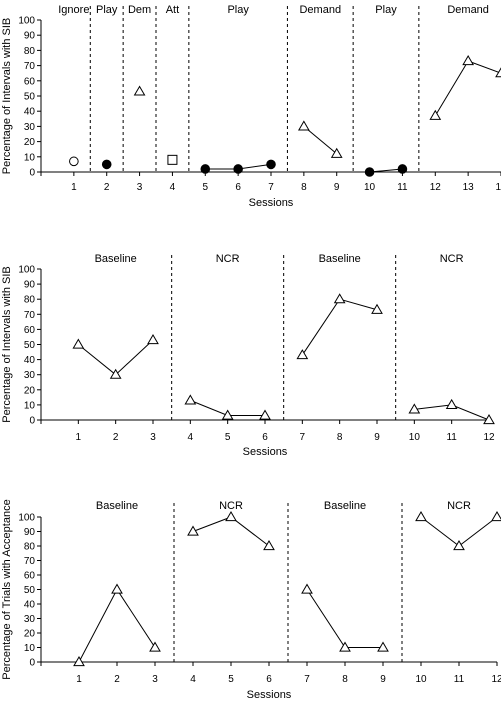 This screenshot has width=501, height=710. What do you see at coordinates (139, 10) in the screenshot?
I see `phase-label: Dem` at bounding box center [139, 10].